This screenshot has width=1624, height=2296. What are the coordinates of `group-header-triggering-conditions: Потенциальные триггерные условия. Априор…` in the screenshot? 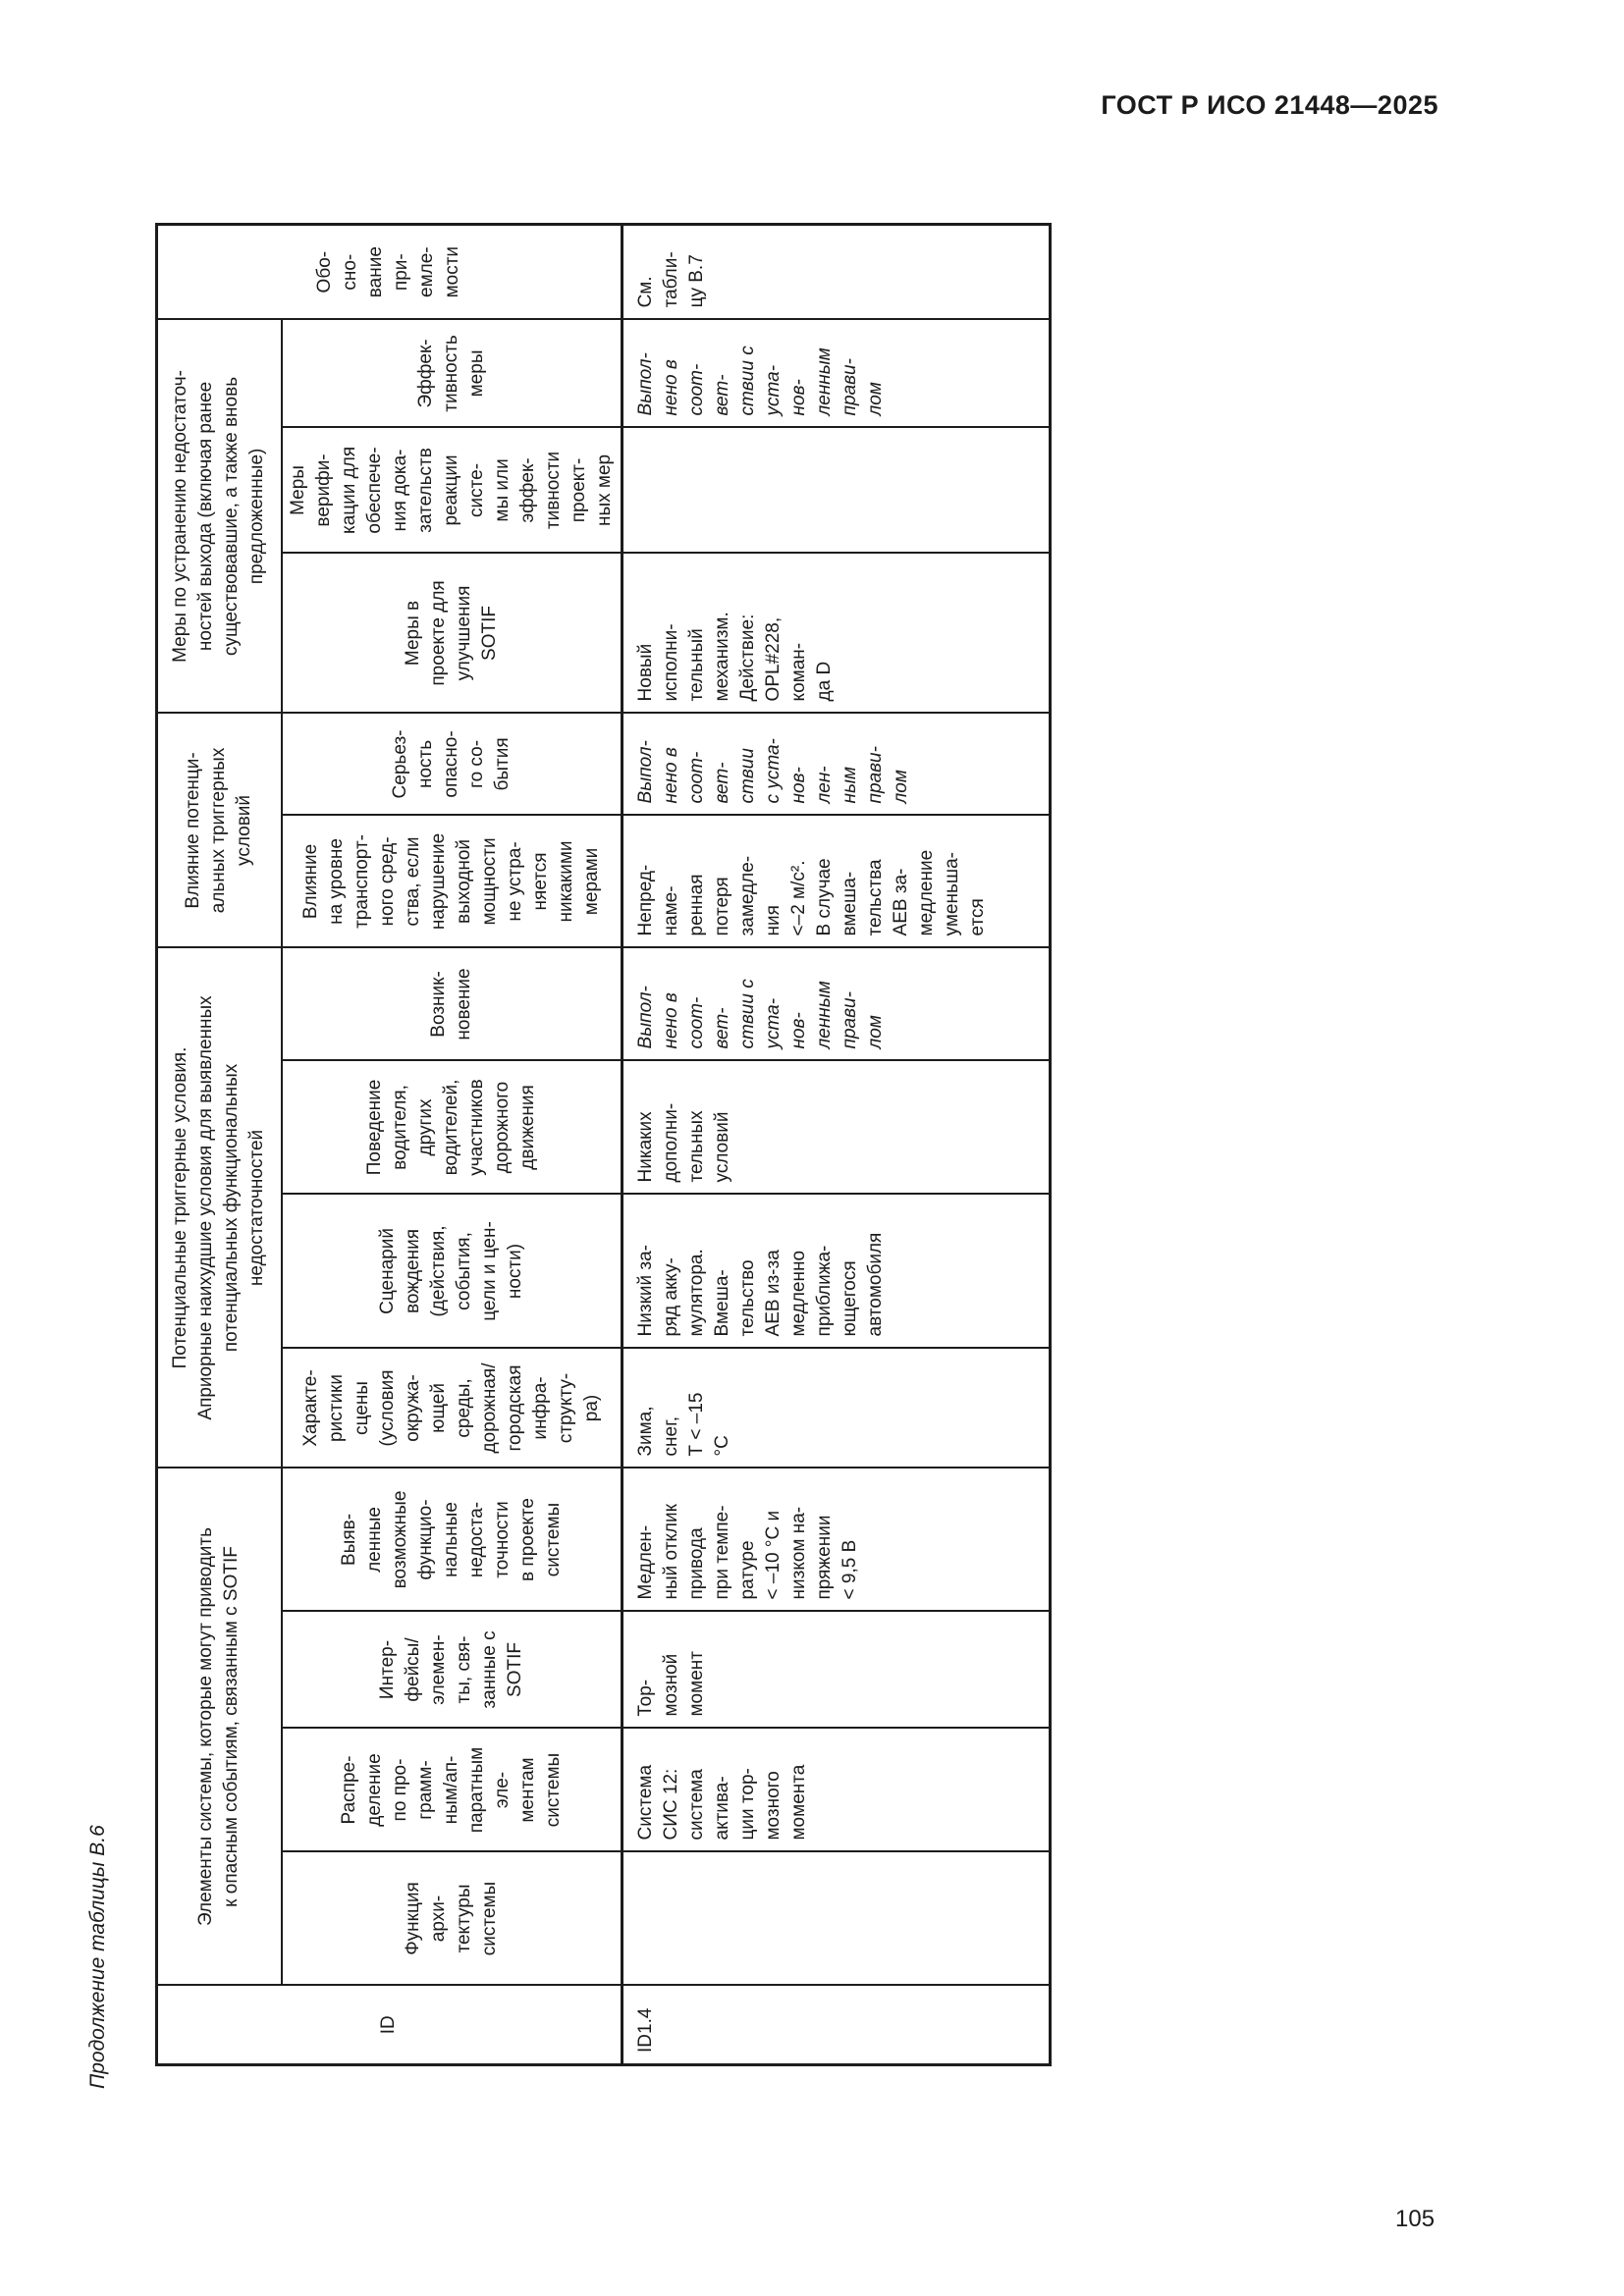 It's located at (219, 1207).